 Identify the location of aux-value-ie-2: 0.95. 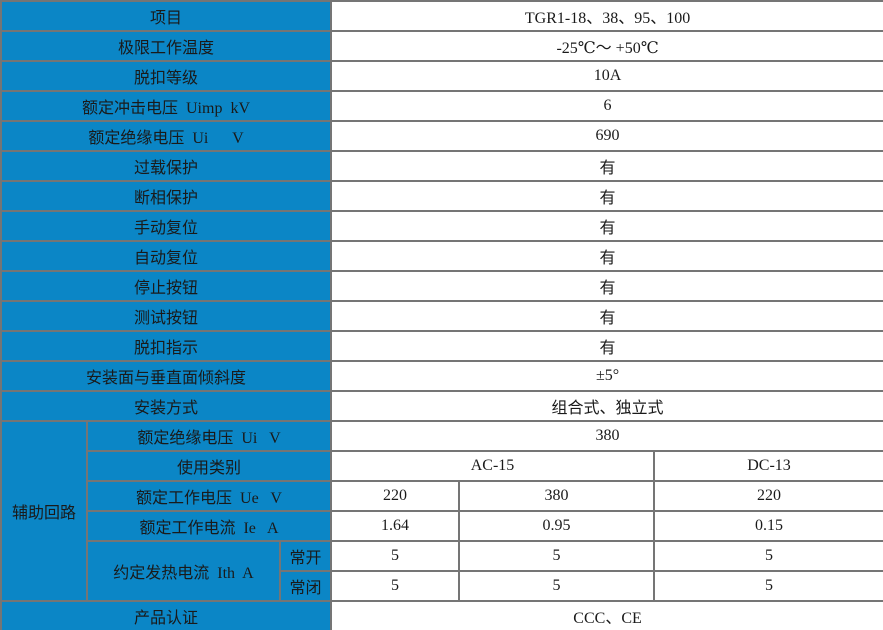
(557, 526).